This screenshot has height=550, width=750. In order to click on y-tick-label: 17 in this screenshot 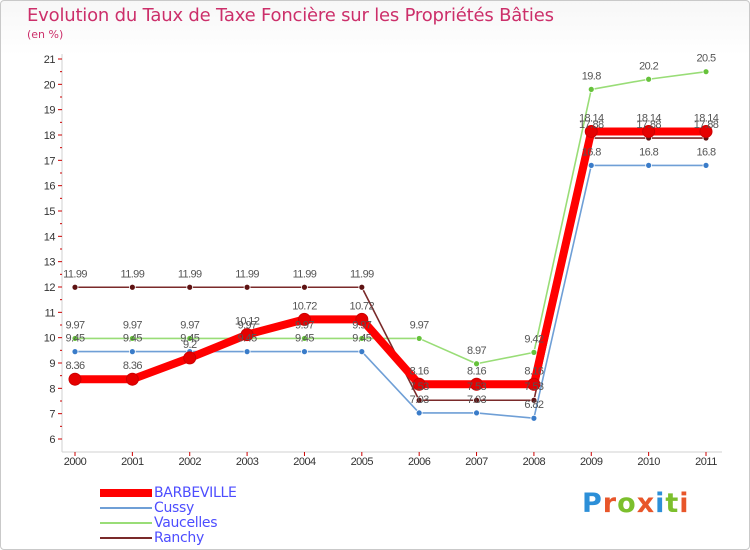, I will do `click(50, 161)`.